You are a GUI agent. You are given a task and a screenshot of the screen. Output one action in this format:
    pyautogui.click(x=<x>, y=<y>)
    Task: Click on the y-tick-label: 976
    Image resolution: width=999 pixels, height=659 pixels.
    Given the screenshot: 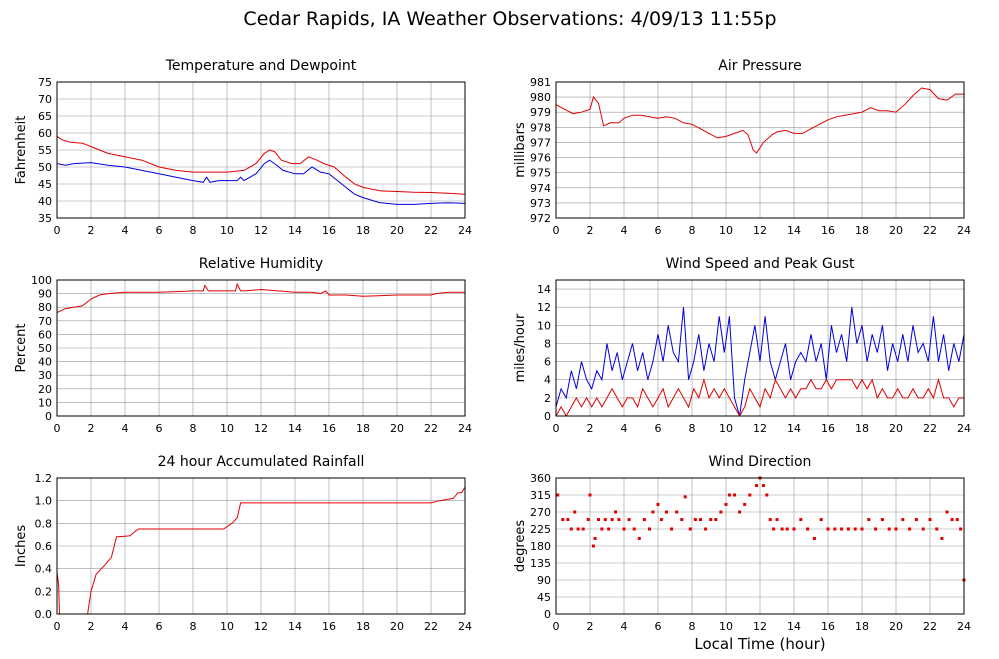 What is the action you would take?
    pyautogui.click(x=540, y=158)
    